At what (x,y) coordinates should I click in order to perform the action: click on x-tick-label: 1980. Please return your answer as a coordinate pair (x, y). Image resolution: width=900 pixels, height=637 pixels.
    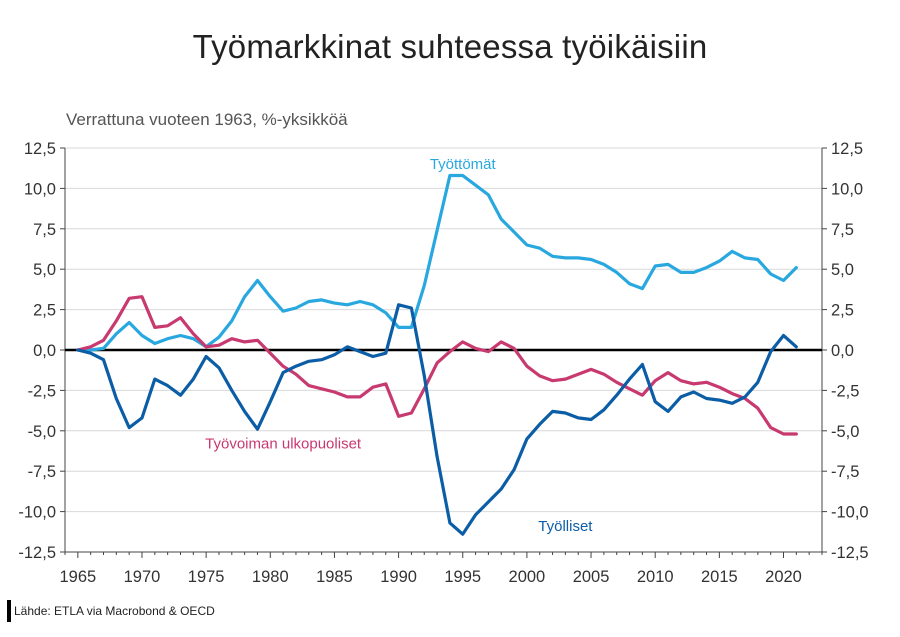
    Looking at the image, I should click on (270, 577).